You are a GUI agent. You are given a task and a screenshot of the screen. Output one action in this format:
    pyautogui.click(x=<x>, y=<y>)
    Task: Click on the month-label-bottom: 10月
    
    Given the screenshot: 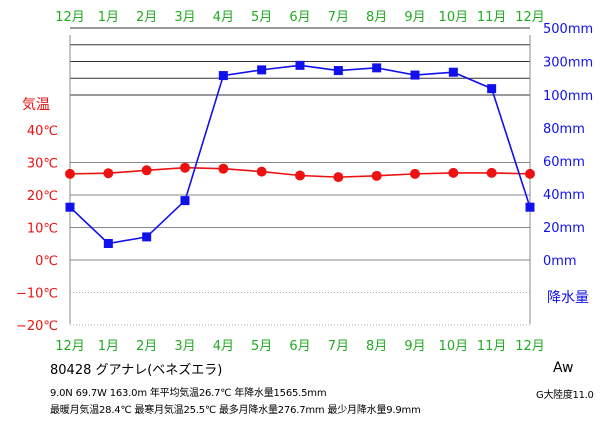 What is the action you would take?
    pyautogui.click(x=454, y=346)
    